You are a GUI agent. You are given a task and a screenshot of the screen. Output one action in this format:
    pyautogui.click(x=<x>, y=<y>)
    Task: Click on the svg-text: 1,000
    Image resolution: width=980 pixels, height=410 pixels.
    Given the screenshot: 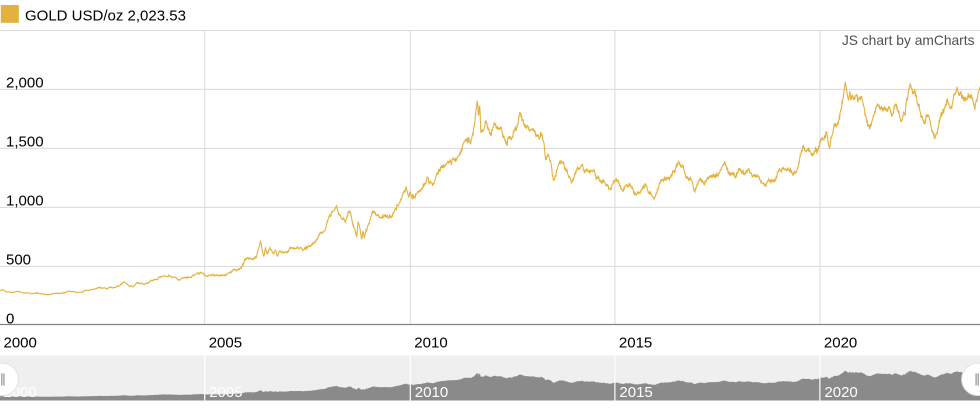 What is the action you would take?
    pyautogui.click(x=25, y=201)
    